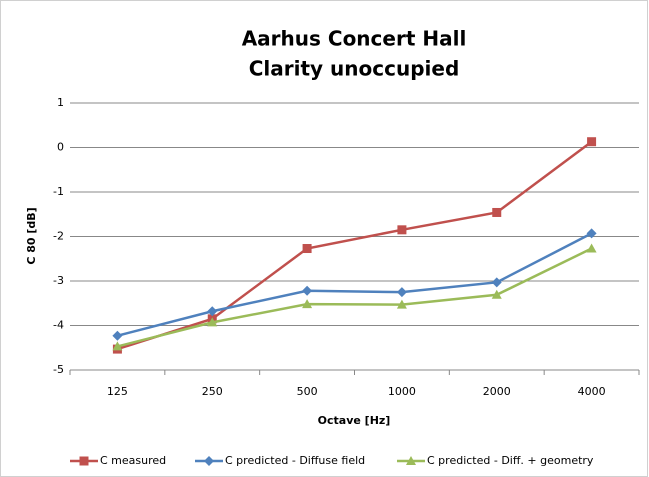  What do you see at coordinates (58, 191) in the screenshot?
I see `y-tick-label: -1` at bounding box center [58, 191].